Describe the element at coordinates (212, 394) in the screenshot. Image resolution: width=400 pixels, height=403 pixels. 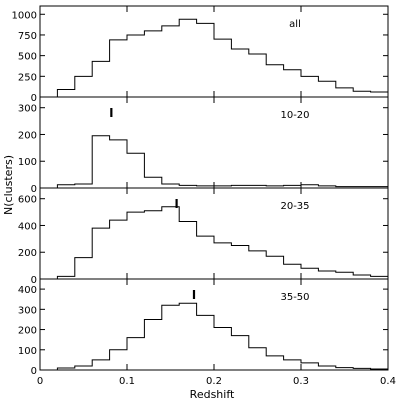
I see `x-axis-label: Redshift` at that location.